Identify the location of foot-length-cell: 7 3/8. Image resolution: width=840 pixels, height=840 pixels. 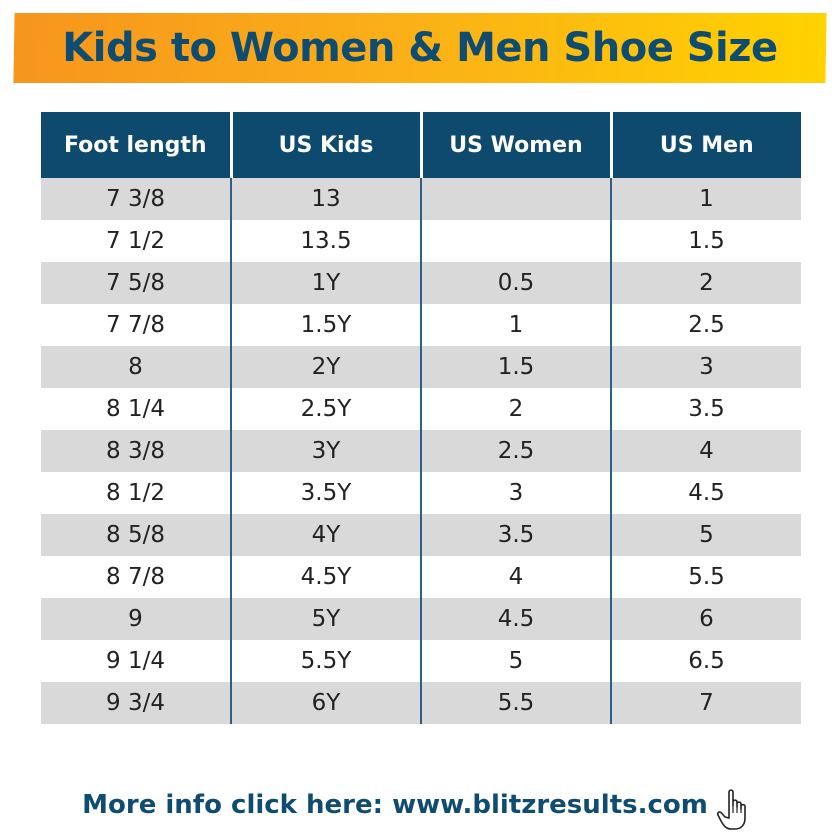
(136, 199).